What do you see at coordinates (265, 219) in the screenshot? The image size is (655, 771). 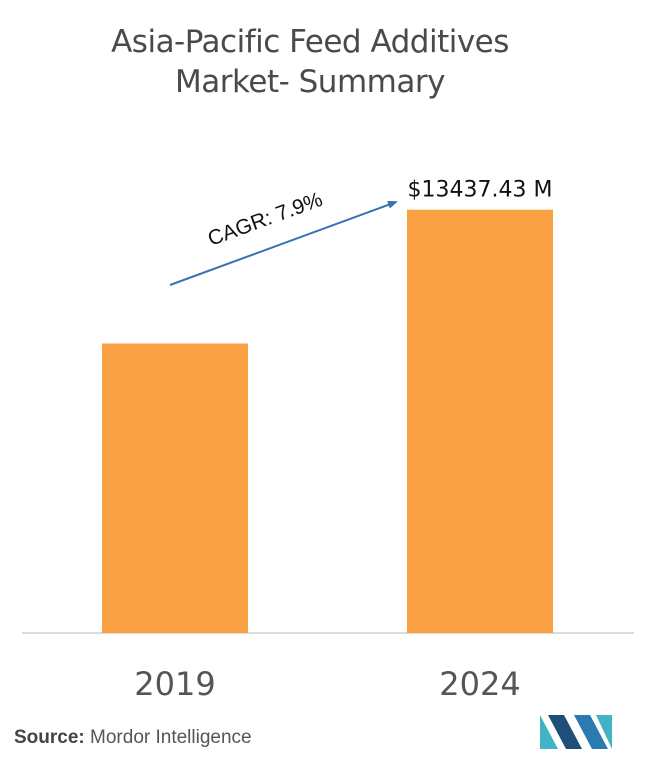 I see `cagr-annotation: CAGR: 7.9%` at bounding box center [265, 219].